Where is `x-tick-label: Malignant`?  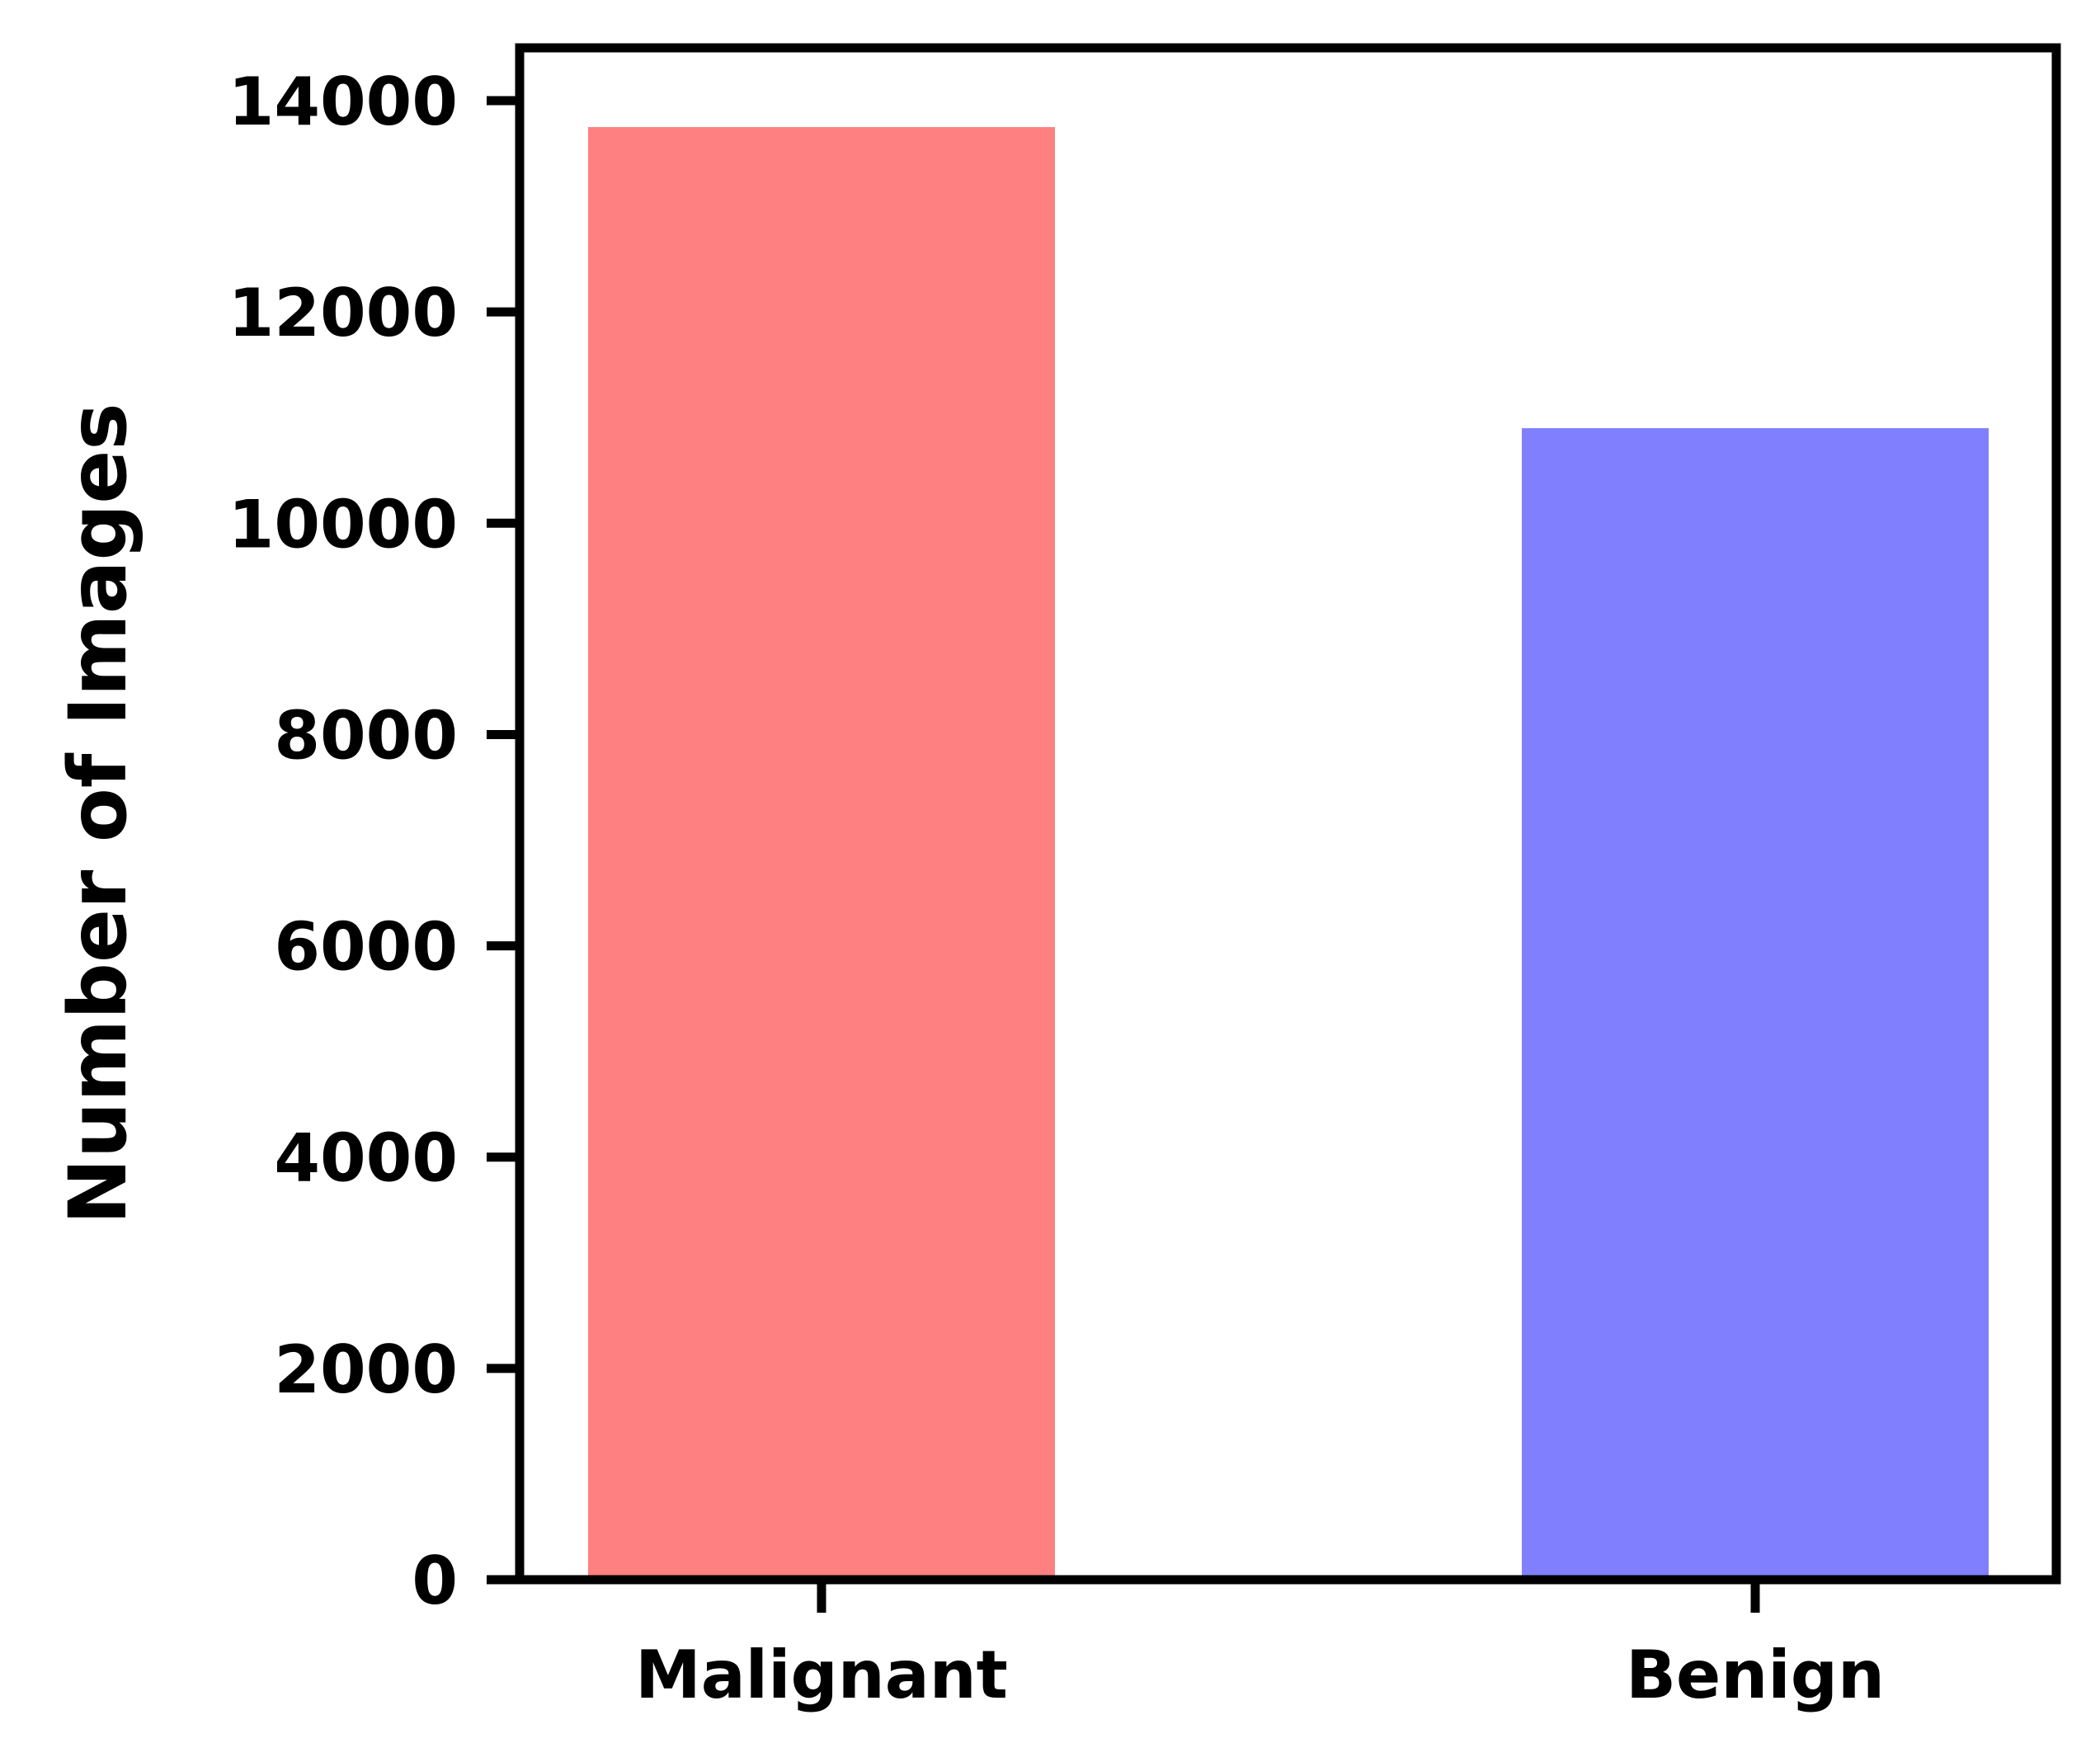
x-tick-label: Malignant is located at coordinates (821, 1675).